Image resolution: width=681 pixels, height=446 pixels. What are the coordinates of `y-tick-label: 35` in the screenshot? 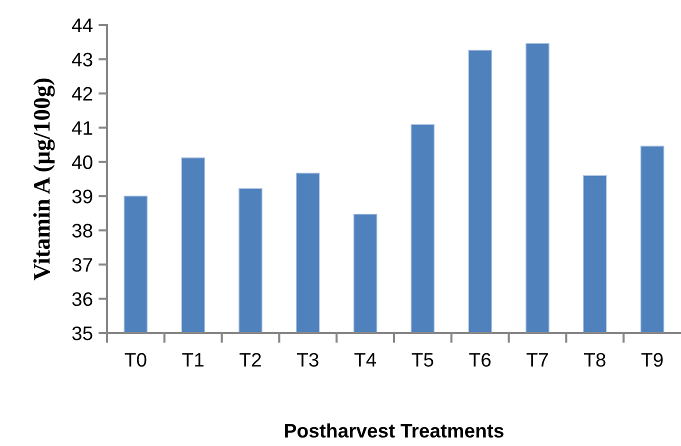 It's located at (82, 333).